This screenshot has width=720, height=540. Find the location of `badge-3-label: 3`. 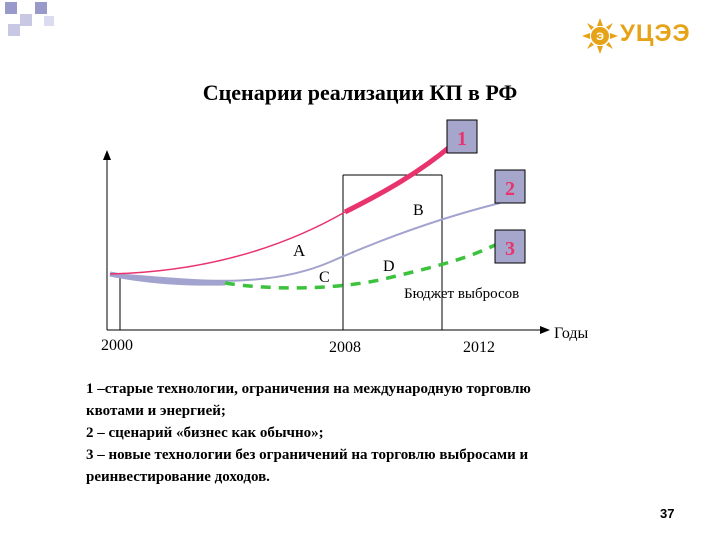

badge-3-label: 3 is located at coordinates (510, 249).